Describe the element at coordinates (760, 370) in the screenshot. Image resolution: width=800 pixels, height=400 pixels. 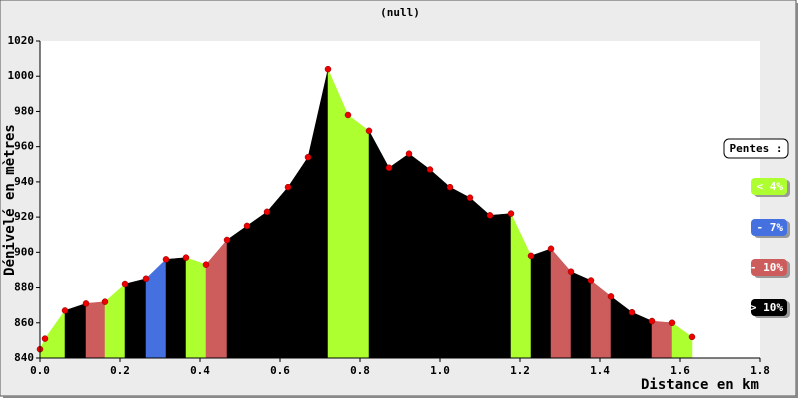
I see `x-tick-label: 1.8` at that location.